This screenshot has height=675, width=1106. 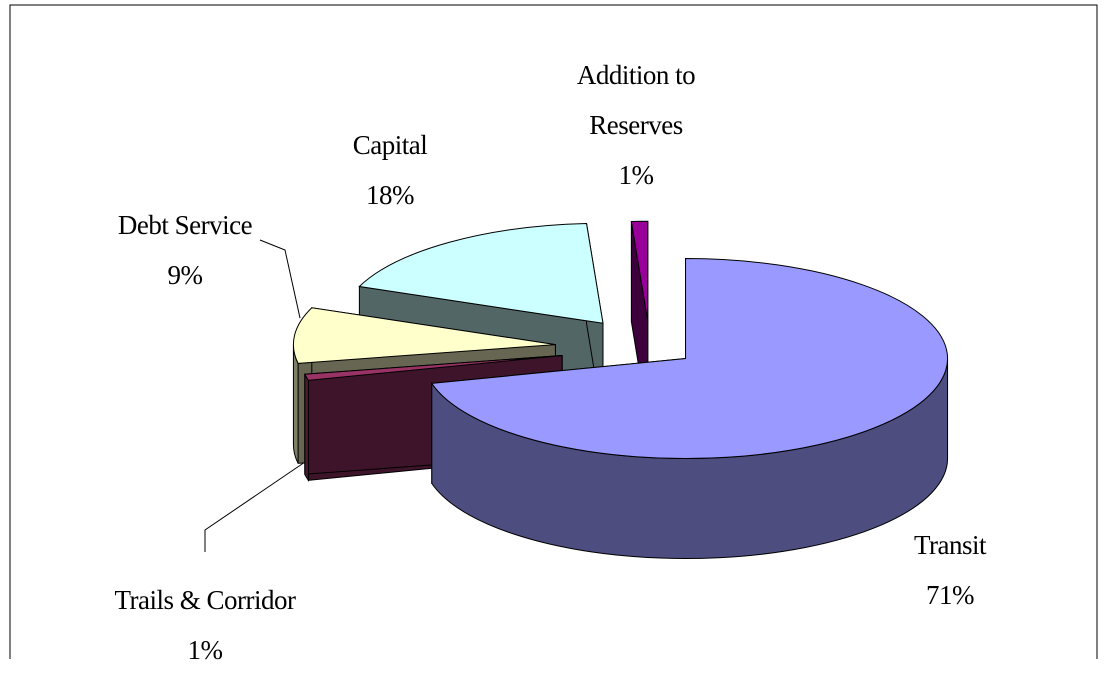 I want to click on category-label: Trails & Corridor, so click(x=205, y=600).